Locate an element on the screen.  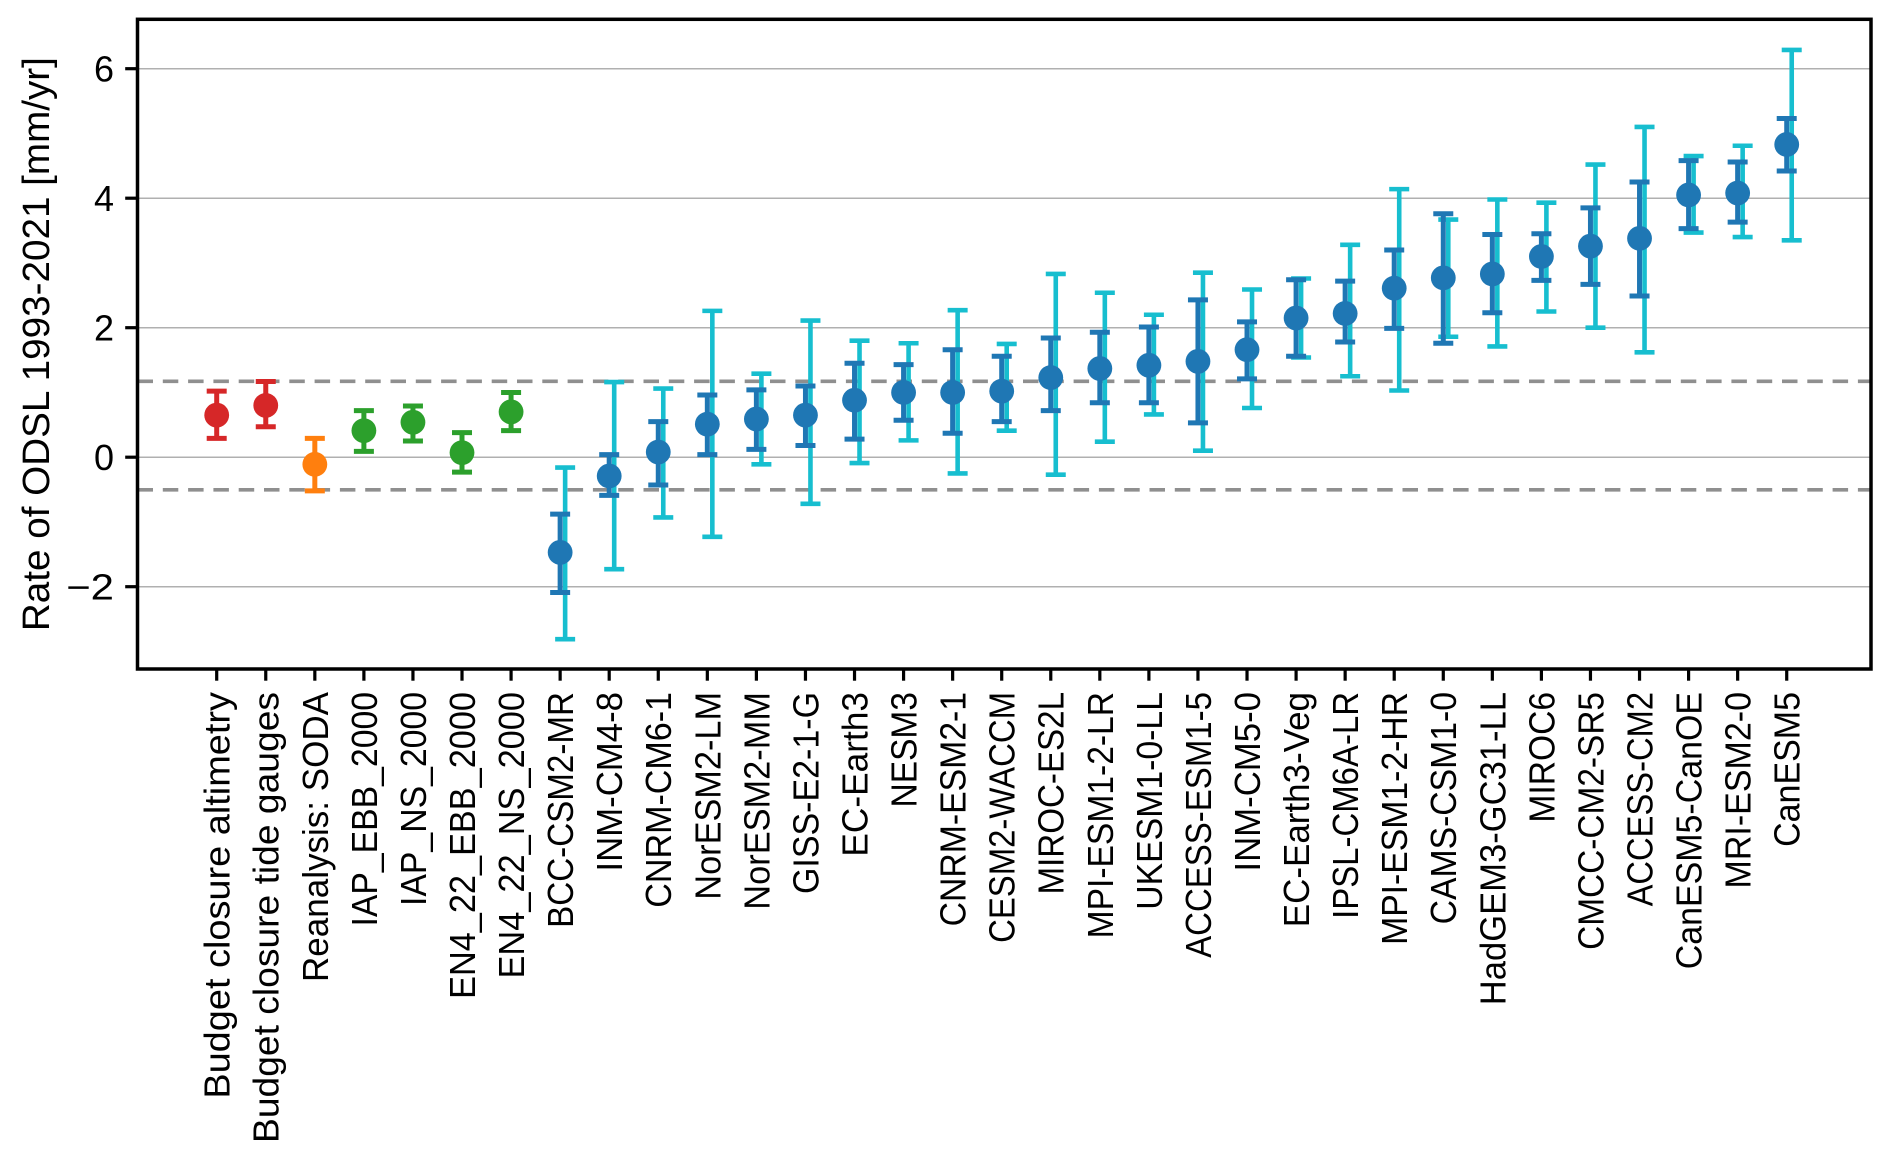
svg-text: Rate of ODSL 1993-2021 [mm/yr] is located at coordinates (37, 344).